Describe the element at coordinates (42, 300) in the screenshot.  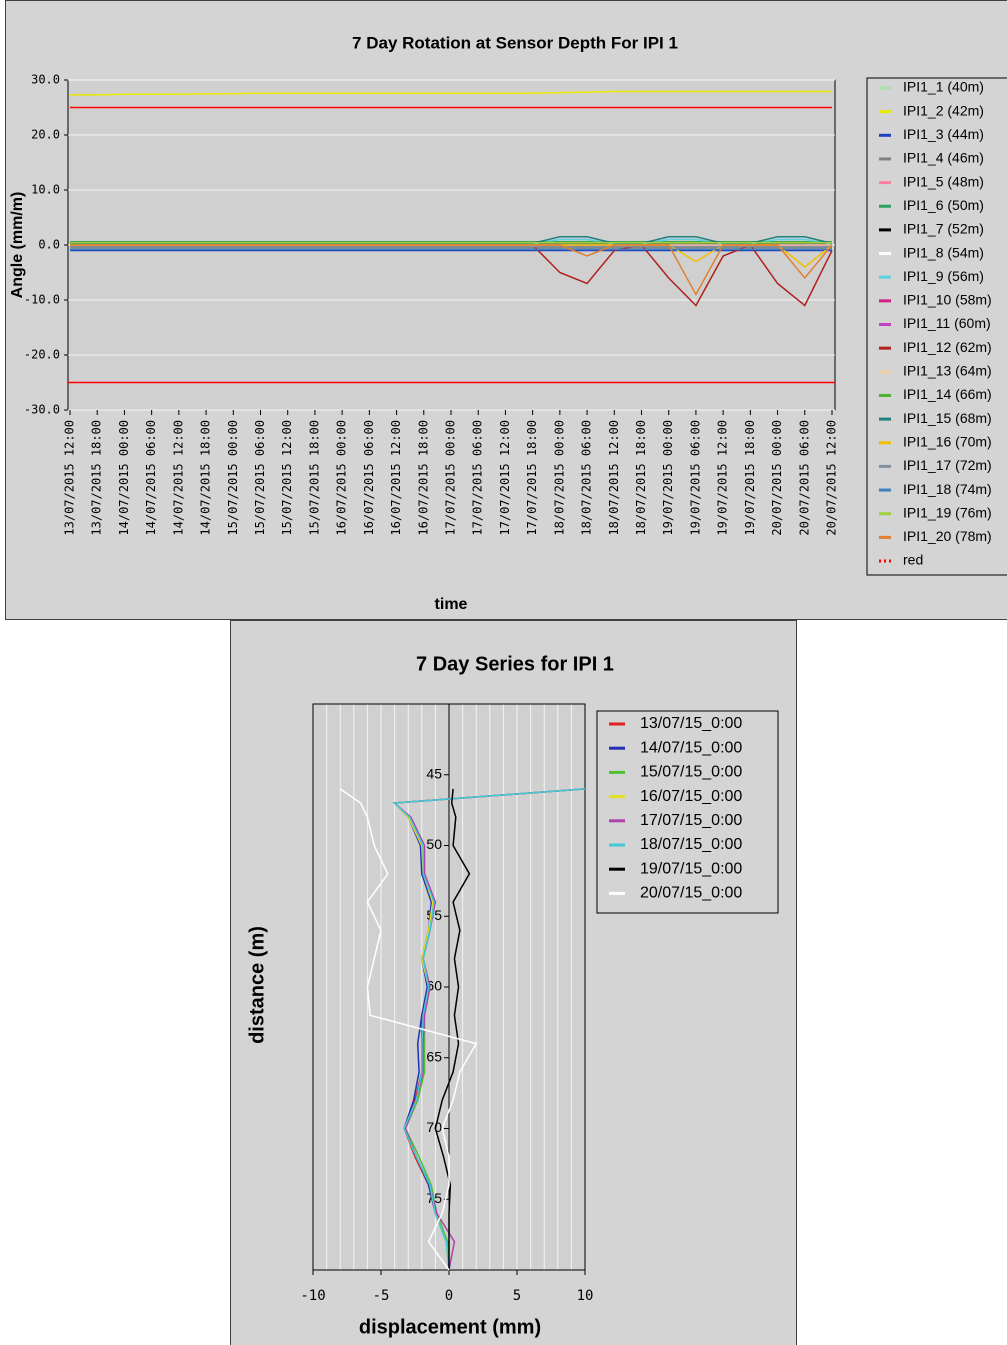
I see `y-tick-label: -10.0` at that location.